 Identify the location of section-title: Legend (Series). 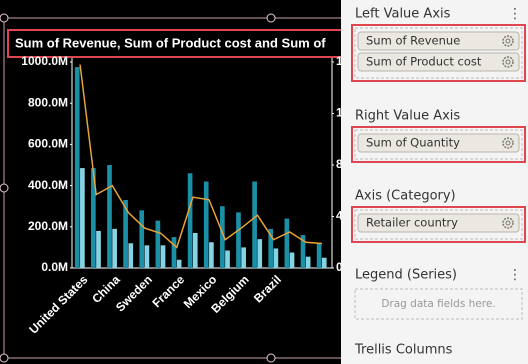
(406, 275).